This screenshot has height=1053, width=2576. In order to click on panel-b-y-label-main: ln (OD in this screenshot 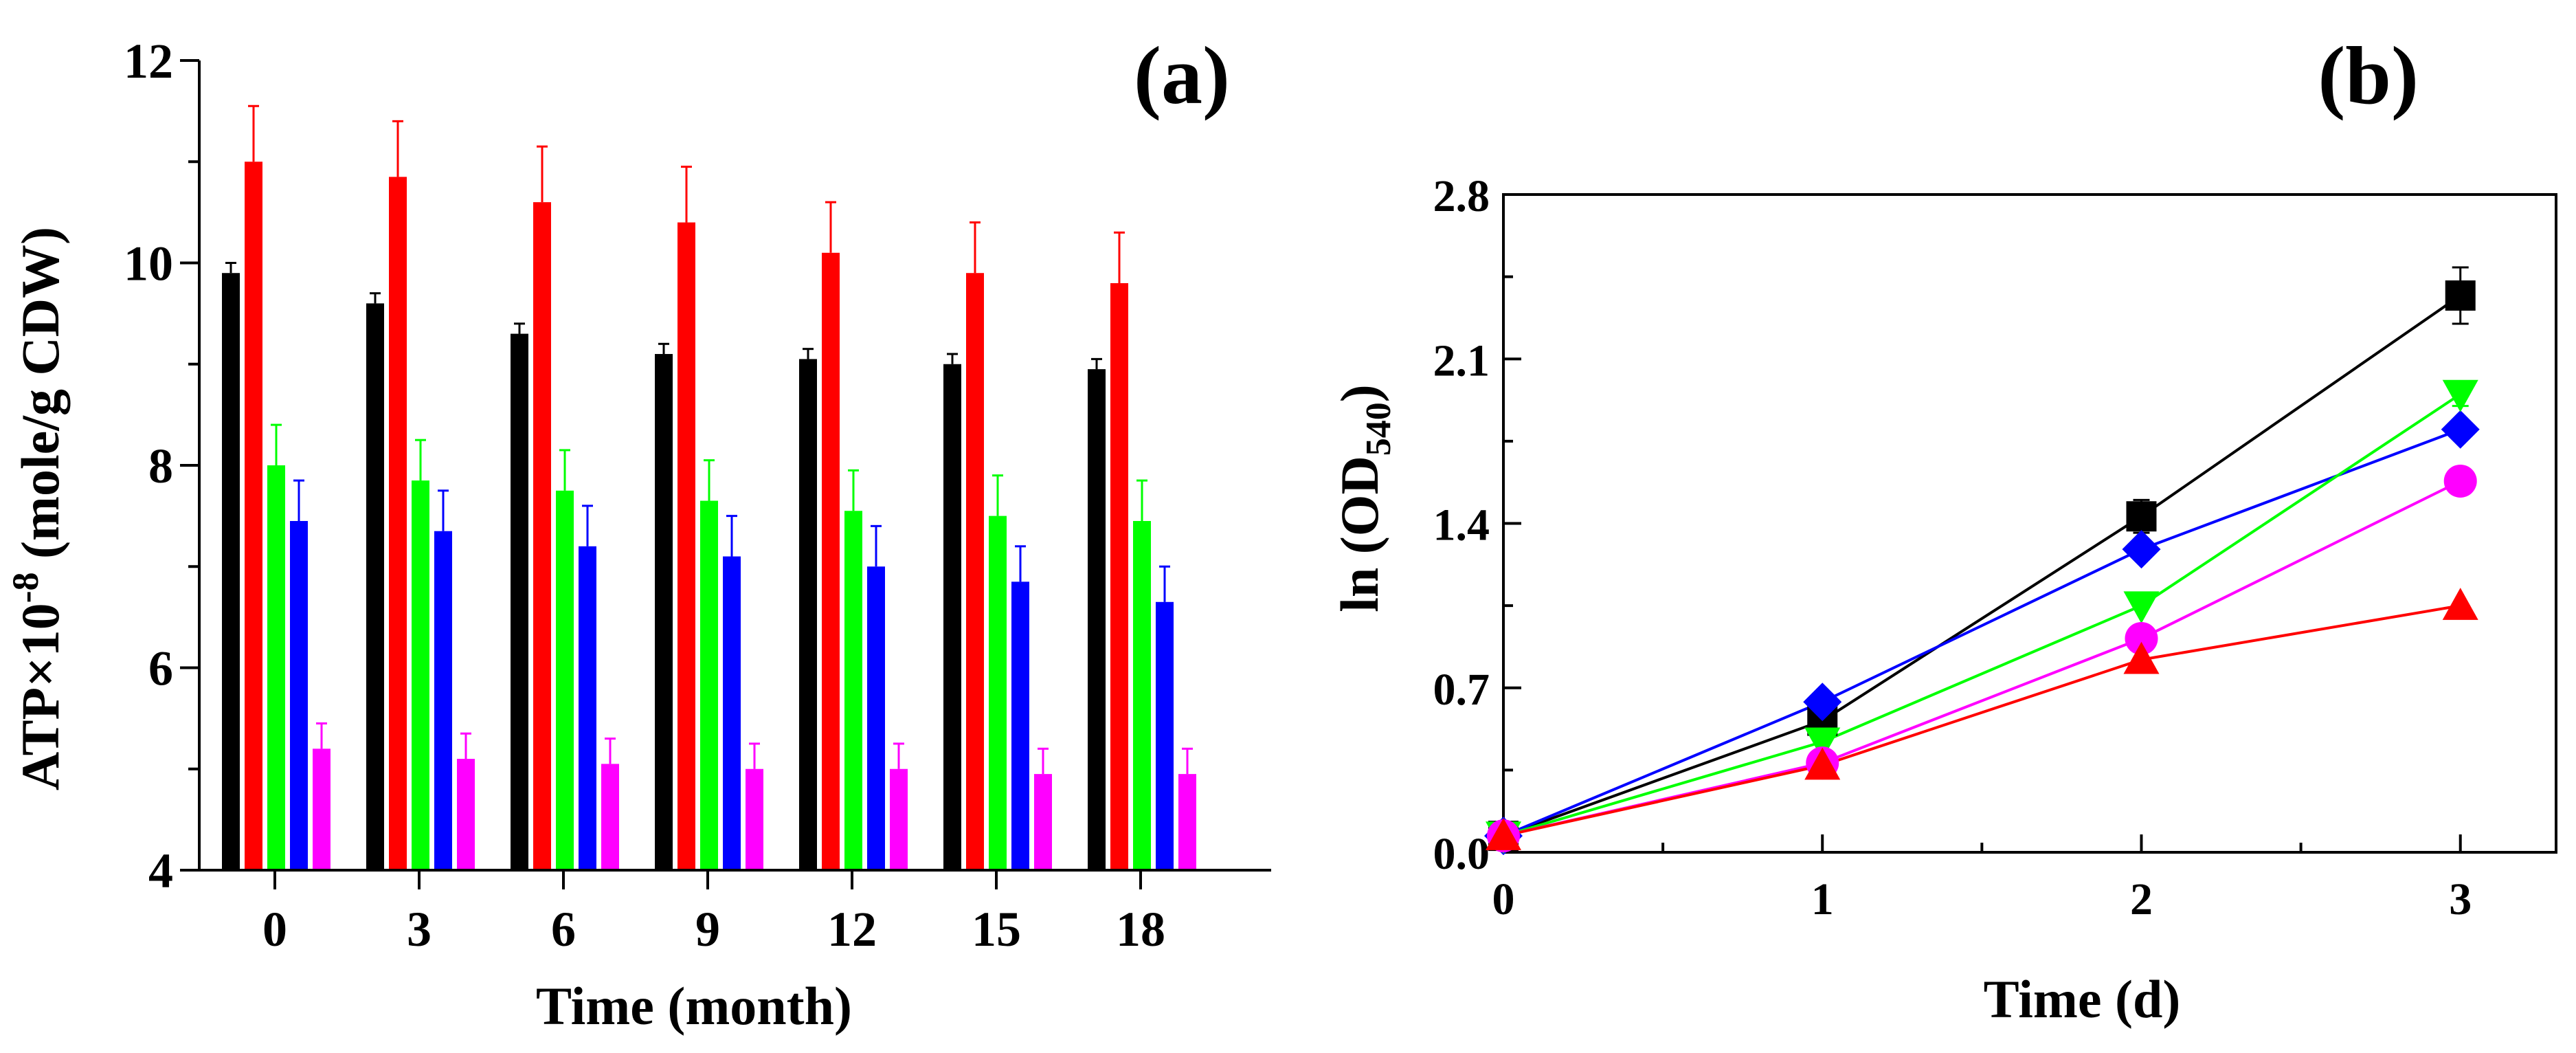, I will do `click(1359, 534)`.